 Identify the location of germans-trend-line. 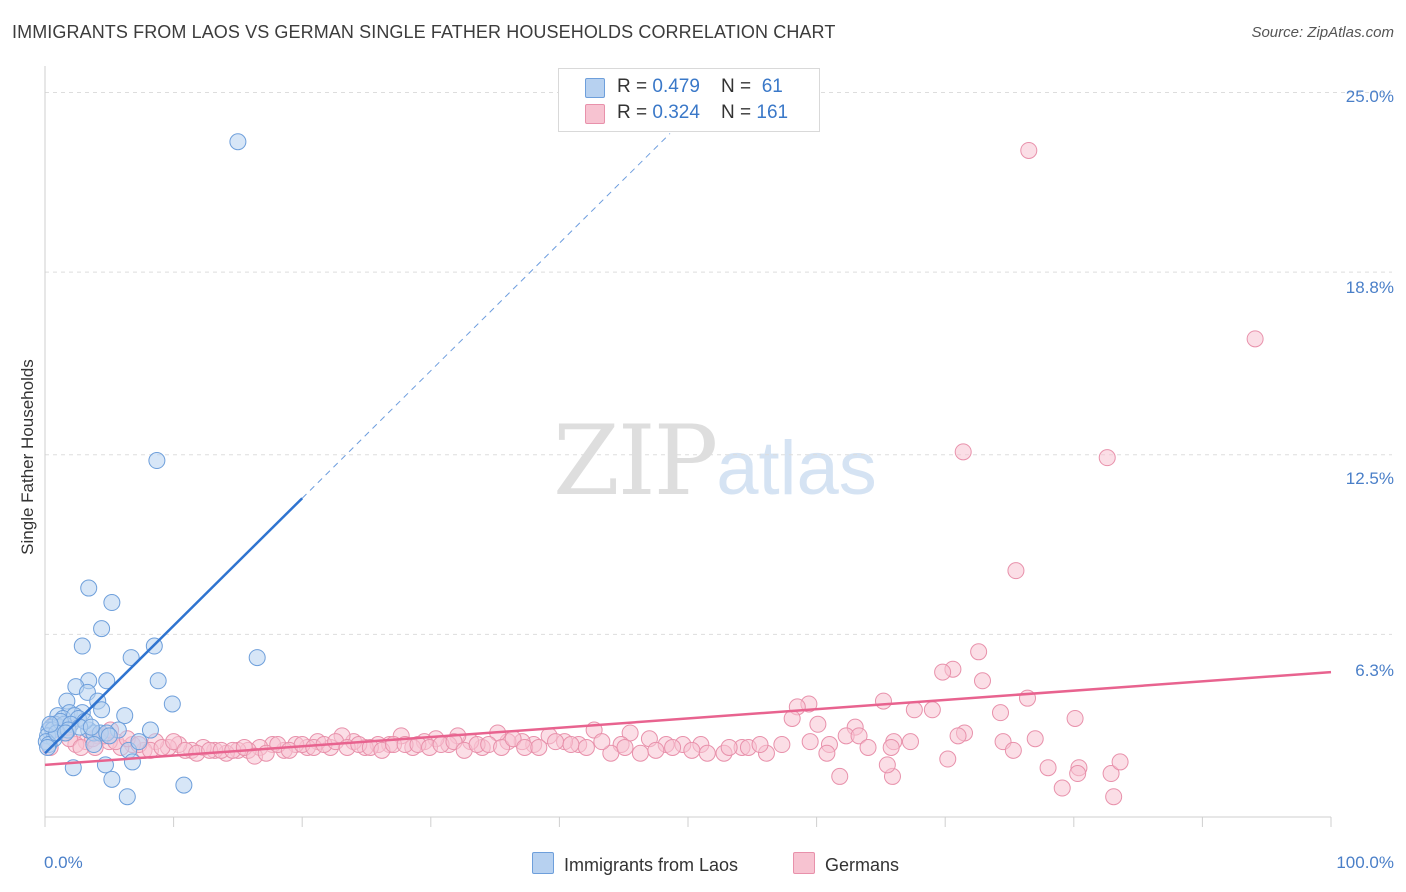
(688, 718).